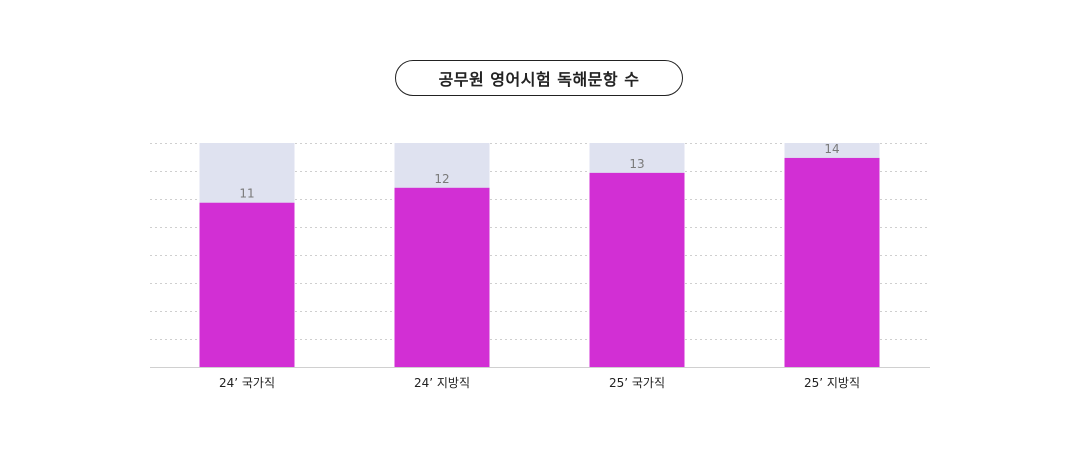 The width and height of the screenshot is (1080, 458). What do you see at coordinates (442, 383) in the screenshot?
I see `x-tick-label: 24’ 지방직` at bounding box center [442, 383].